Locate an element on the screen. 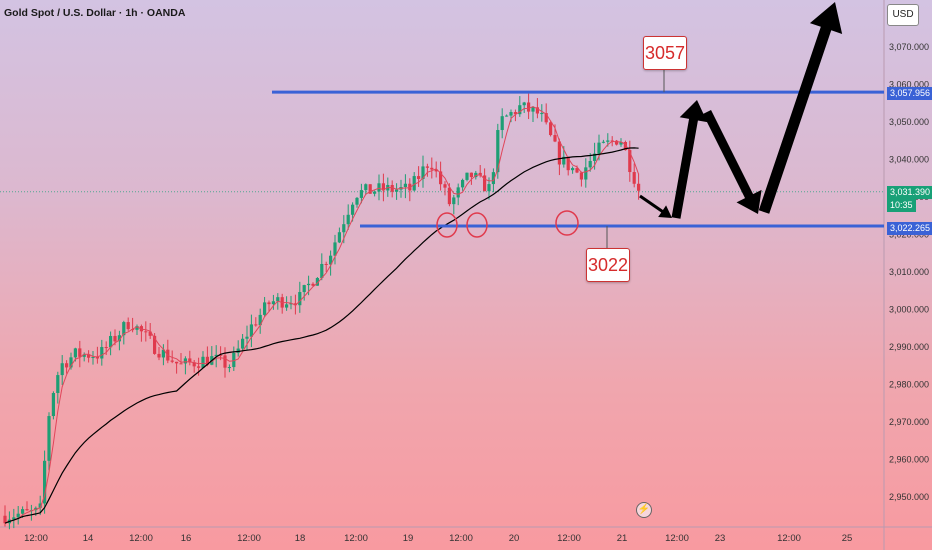 Image resolution: width=932 pixels, height=550 pixels. lightning-icon: ⚡ is located at coordinates (644, 510).